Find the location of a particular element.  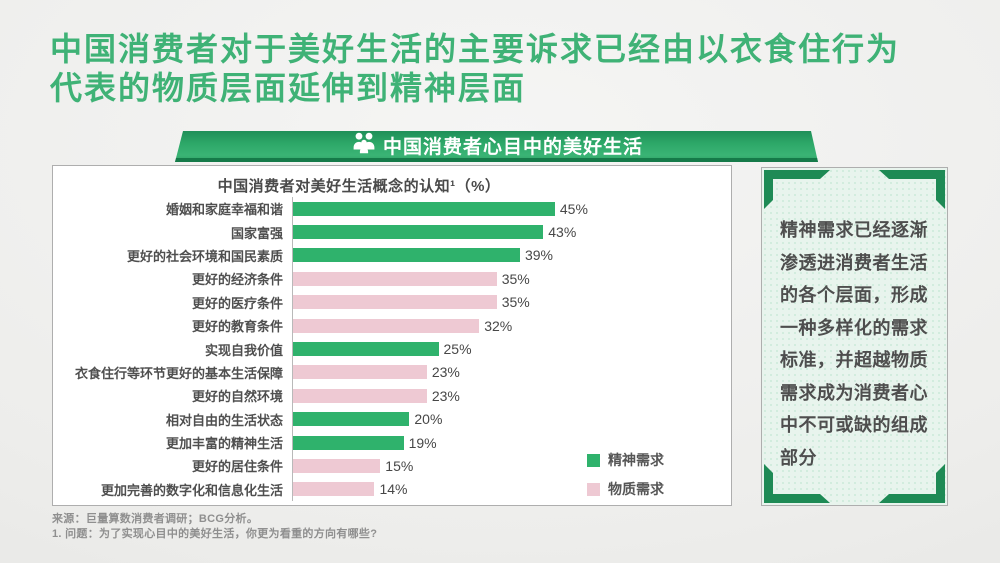

chart-row: 更加完善的数字化和信息化生活 14% is located at coordinates (389, 489).